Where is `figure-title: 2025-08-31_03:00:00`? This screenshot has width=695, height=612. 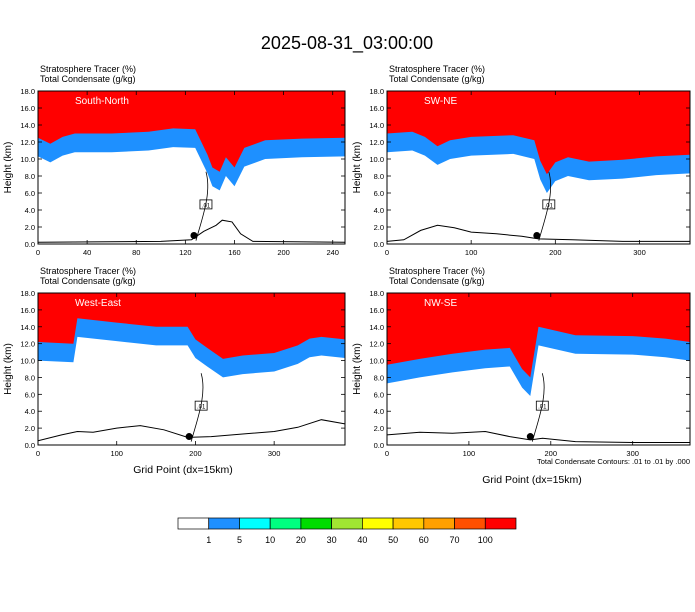
figure-title: 2025-08-31_03:00:00 is located at coordinates (347, 43).